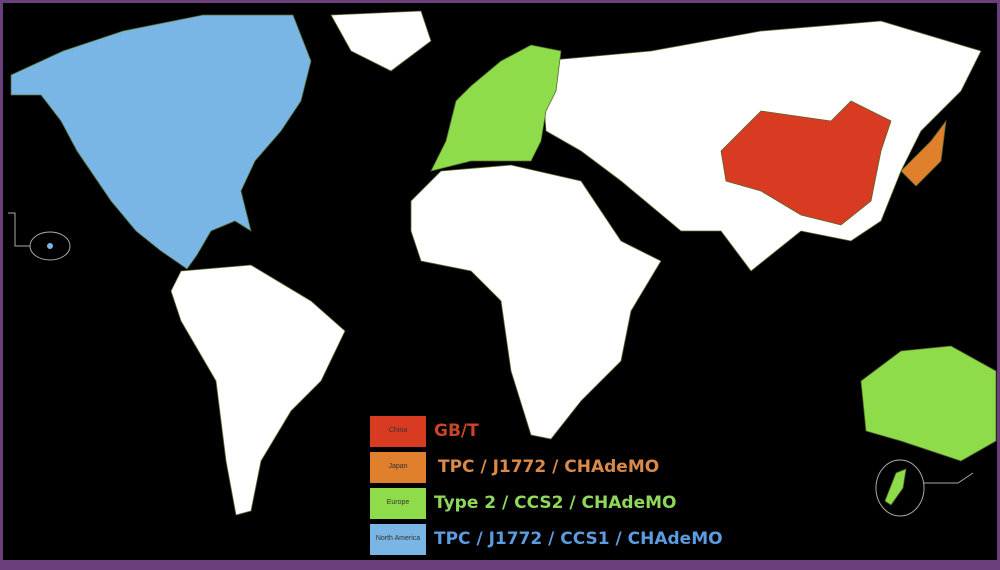 The width and height of the screenshot is (1000, 570). I want to click on europe-region, so click(496, 108).